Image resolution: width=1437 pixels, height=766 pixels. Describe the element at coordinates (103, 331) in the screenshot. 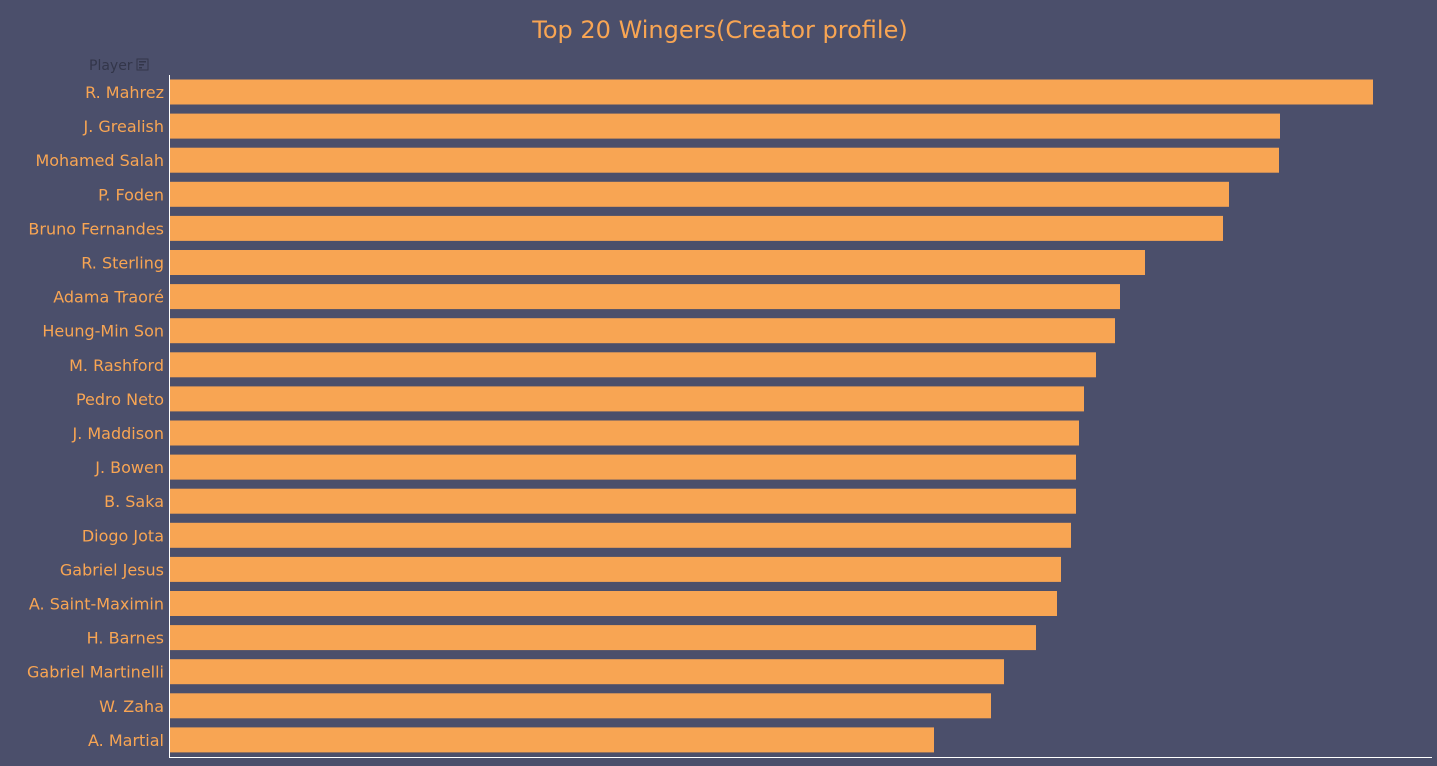

I see `category-label-7: Heung-Min Son` at that location.